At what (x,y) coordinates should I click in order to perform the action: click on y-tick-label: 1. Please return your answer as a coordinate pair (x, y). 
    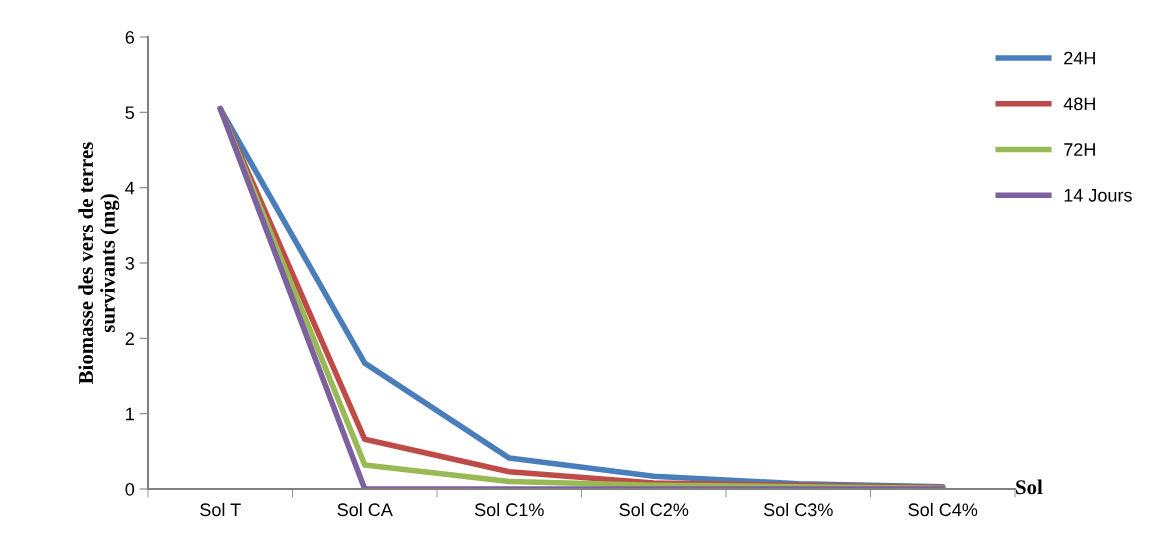
    Looking at the image, I should click on (130, 414).